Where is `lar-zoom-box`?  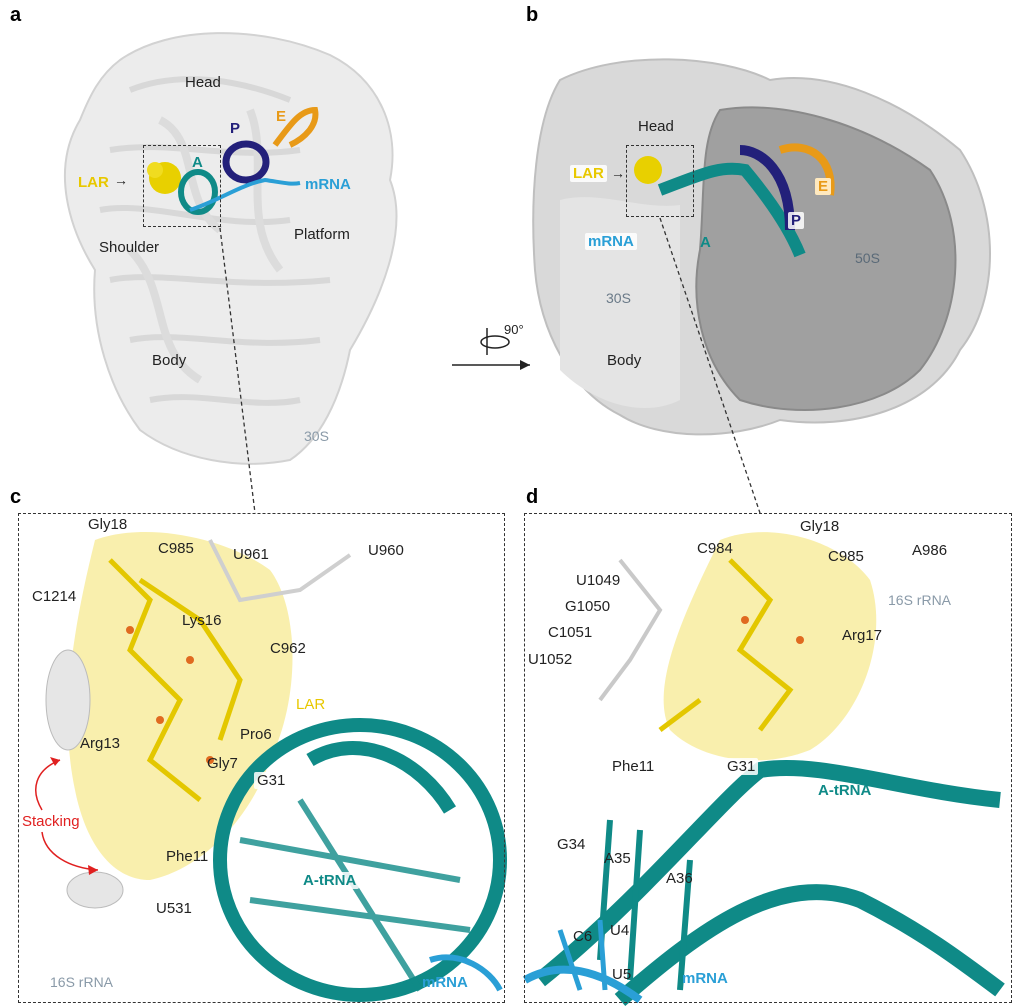
lar-zoom-box is located at coordinates (182, 186).